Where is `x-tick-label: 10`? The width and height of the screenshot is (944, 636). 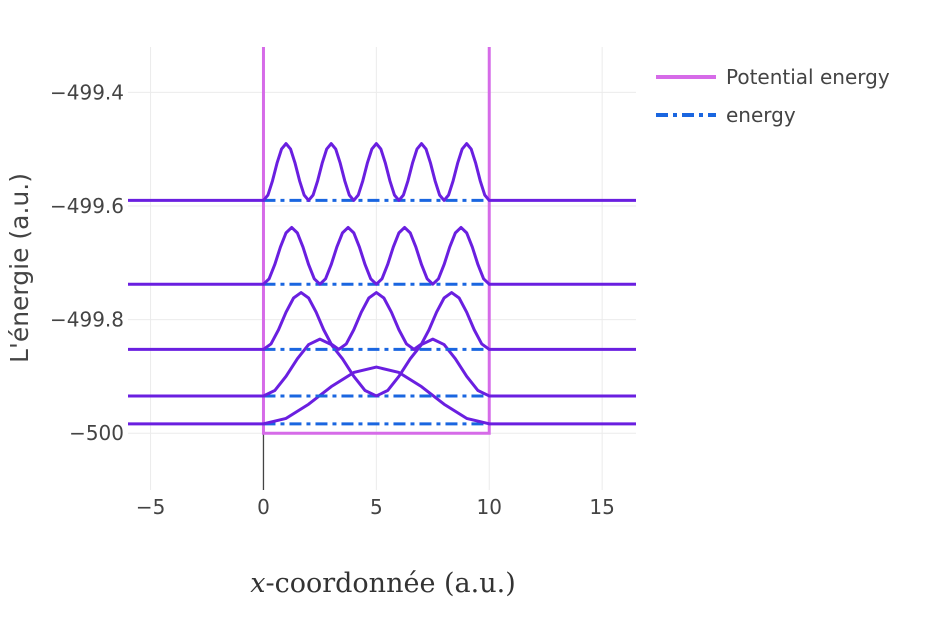
x-tick-label: 10 is located at coordinates (489, 507).